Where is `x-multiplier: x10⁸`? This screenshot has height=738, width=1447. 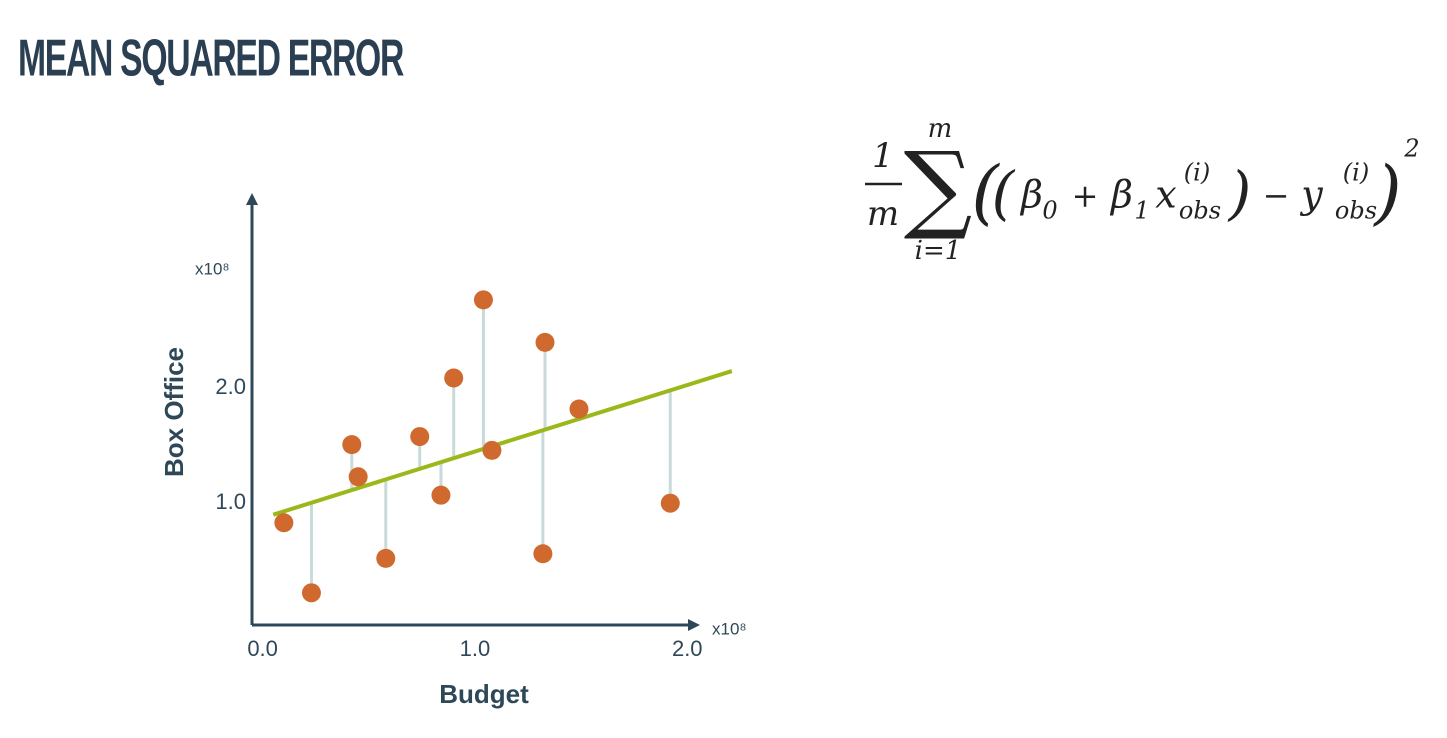 x-multiplier: x10⁸ is located at coordinates (729, 628).